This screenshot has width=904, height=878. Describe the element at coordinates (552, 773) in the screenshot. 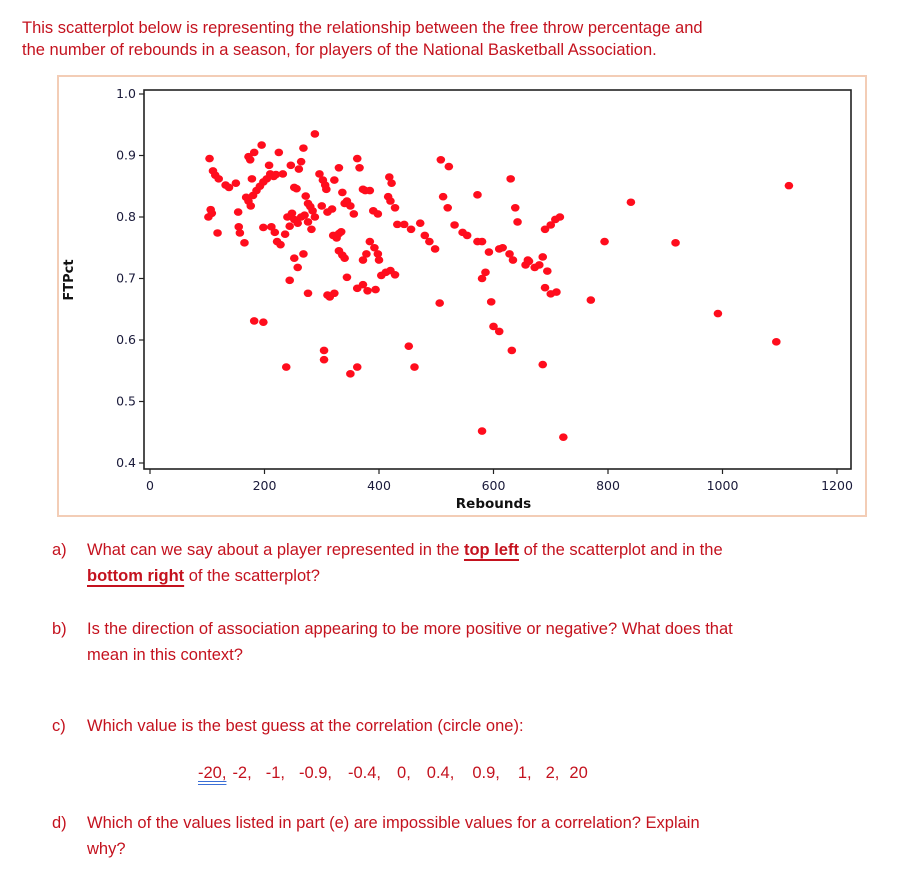

I see `correlation-option: 2,` at that location.